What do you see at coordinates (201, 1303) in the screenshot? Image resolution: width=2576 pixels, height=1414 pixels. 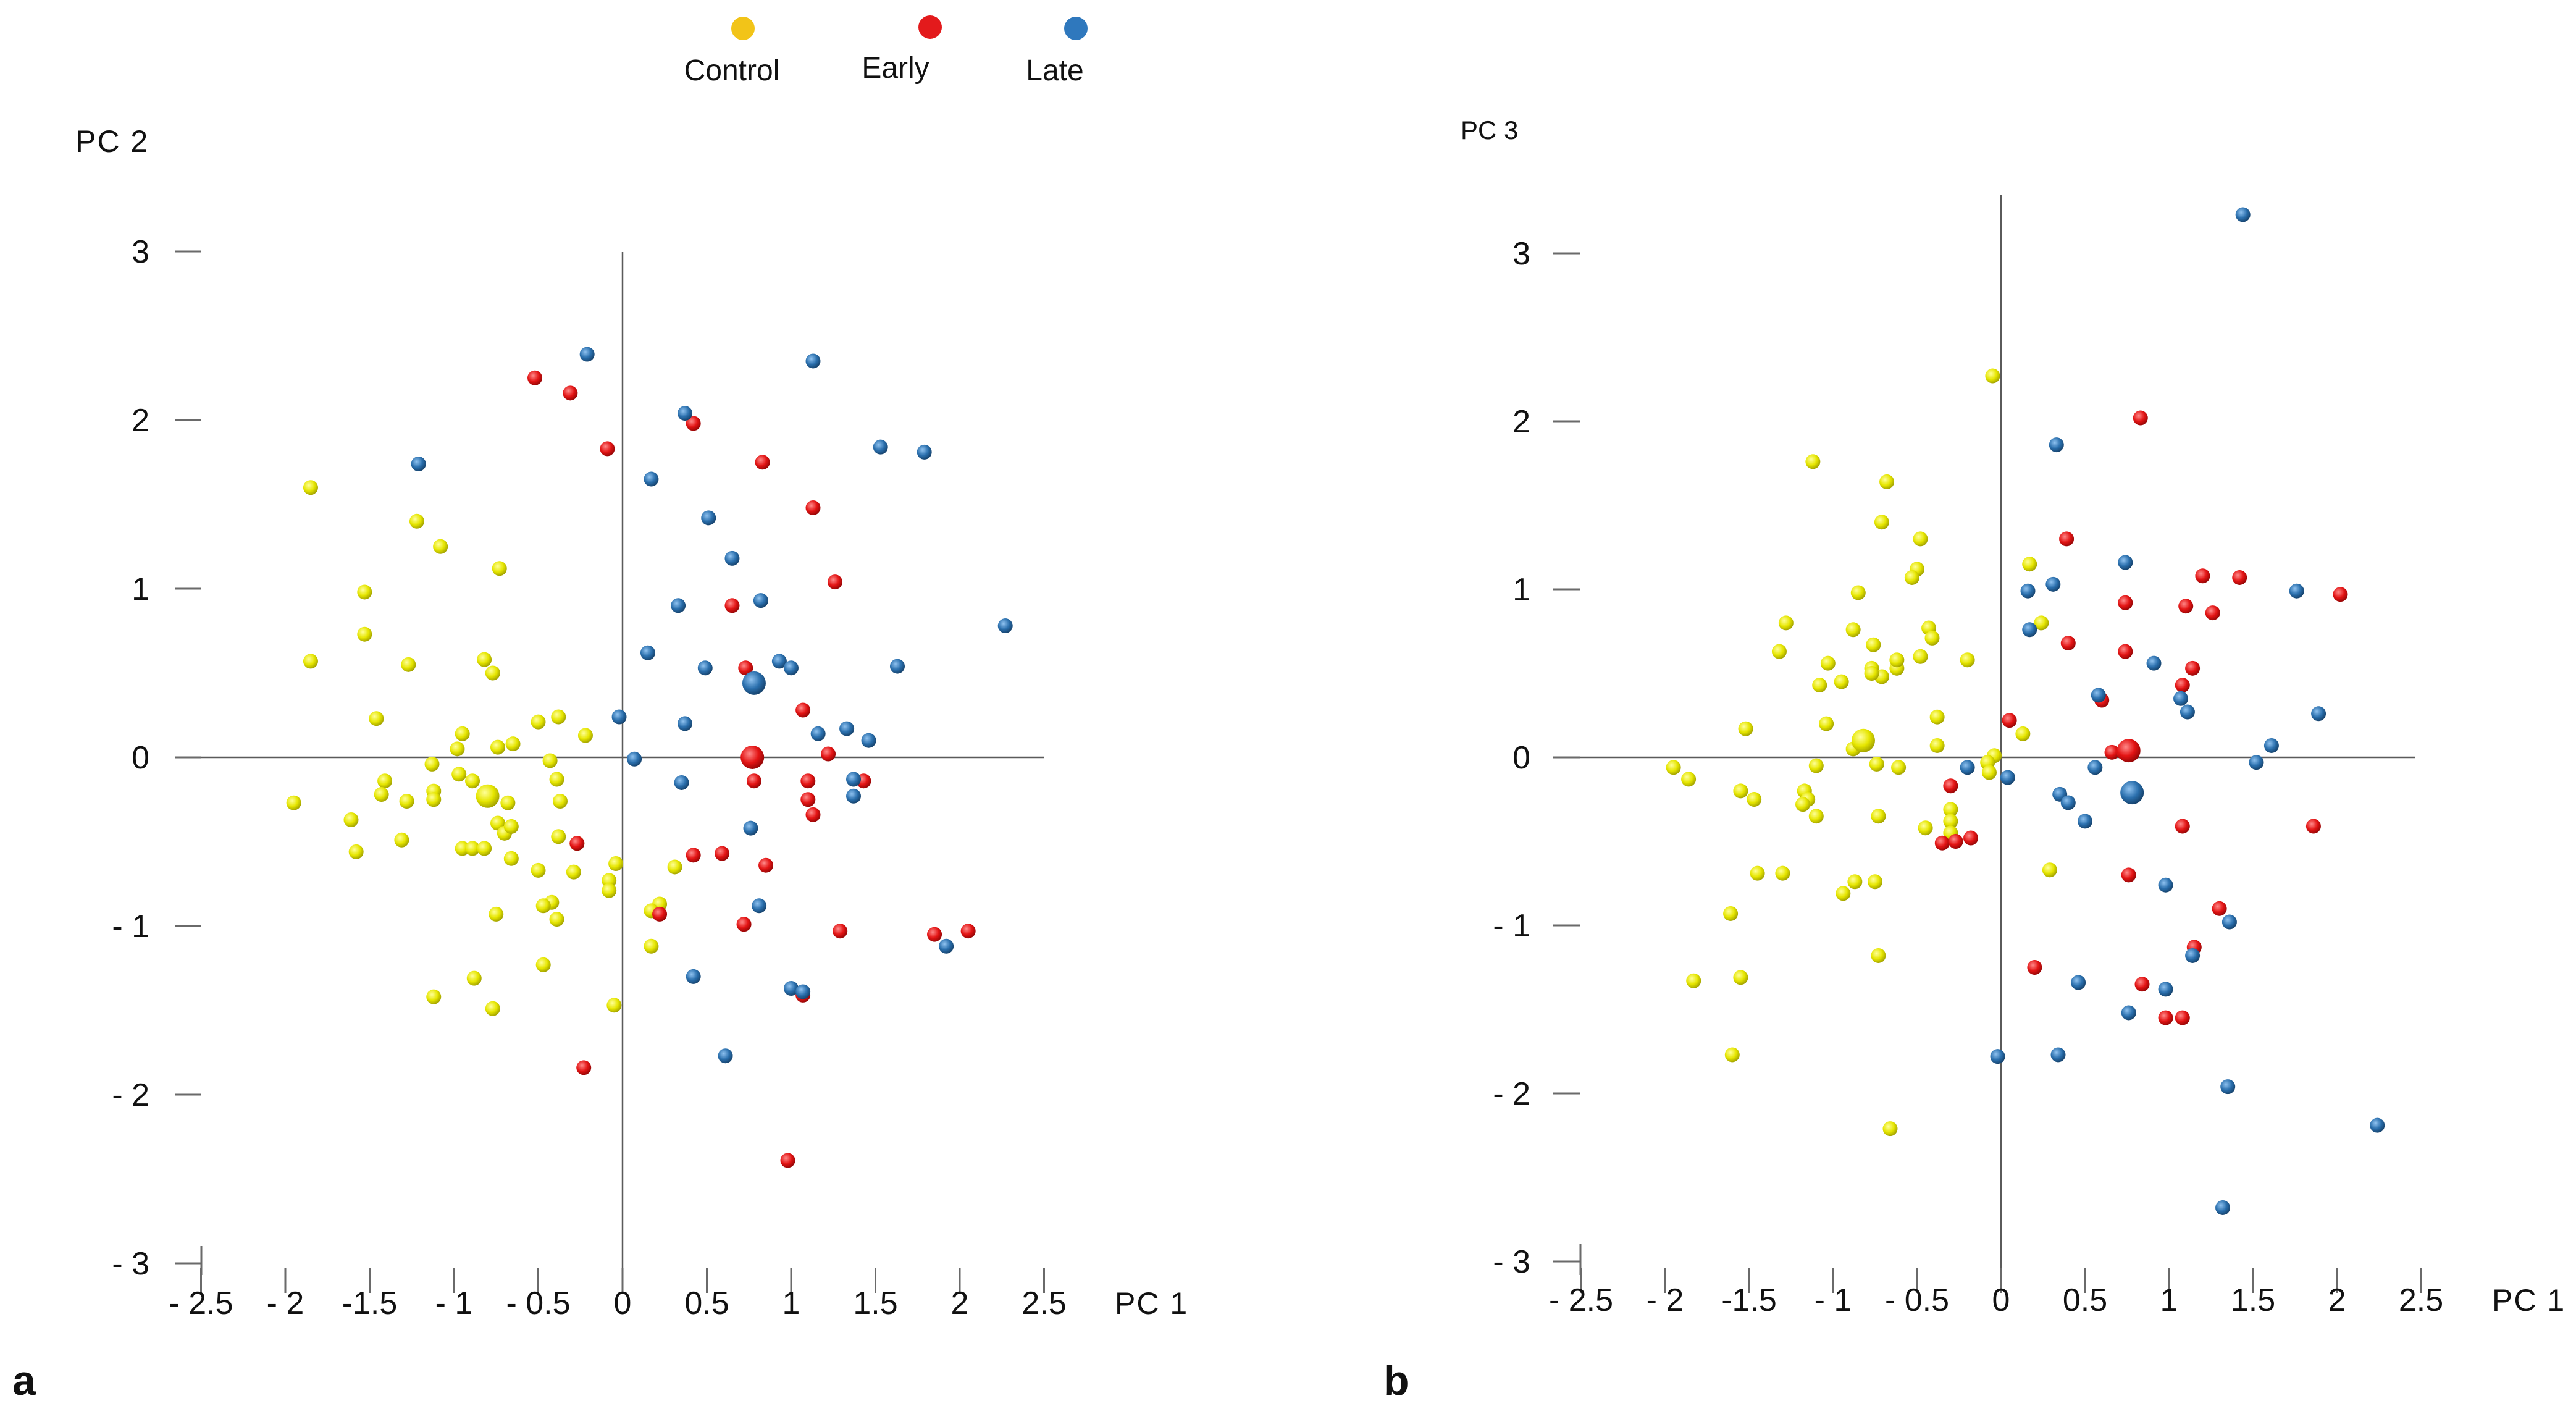 I see `panel-a-x-tick-label: - 2.5` at bounding box center [201, 1303].